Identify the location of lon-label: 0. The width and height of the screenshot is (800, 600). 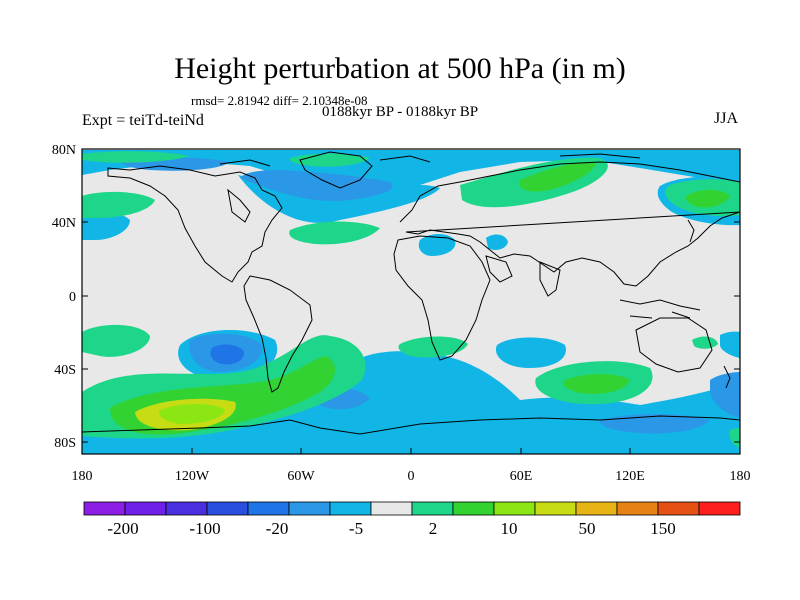
(411, 476).